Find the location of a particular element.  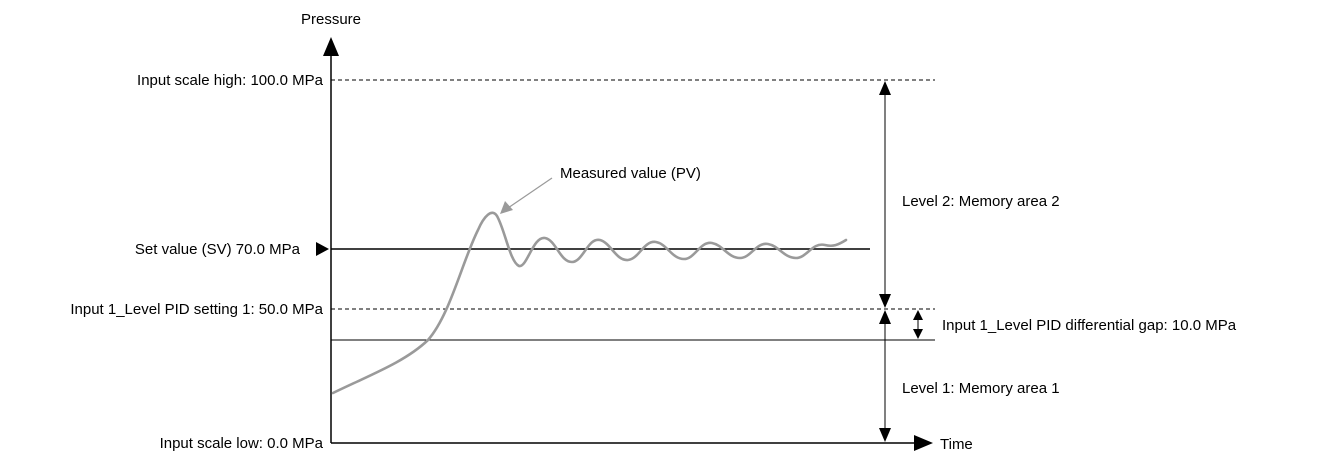

pv-callout-label: Measured value (PV) is located at coordinates (630, 173).